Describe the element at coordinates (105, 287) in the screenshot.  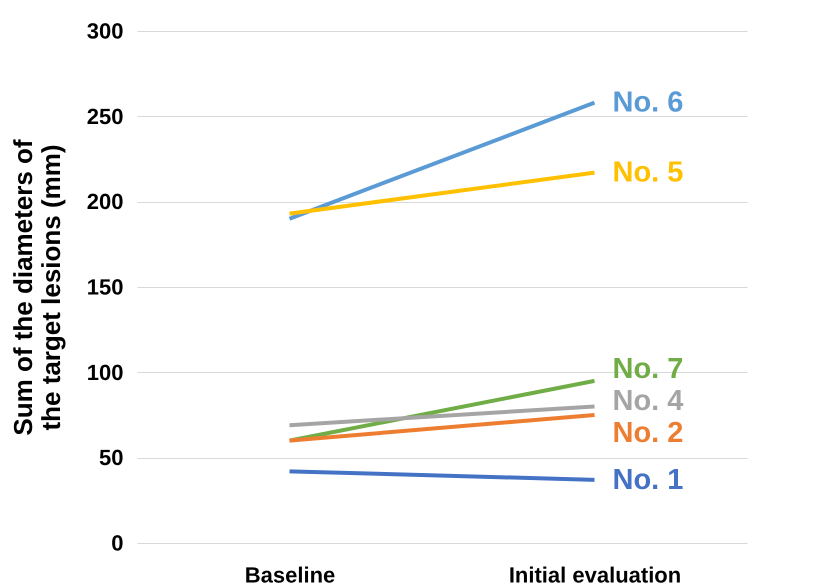
I see `y-tick-label: 150` at that location.